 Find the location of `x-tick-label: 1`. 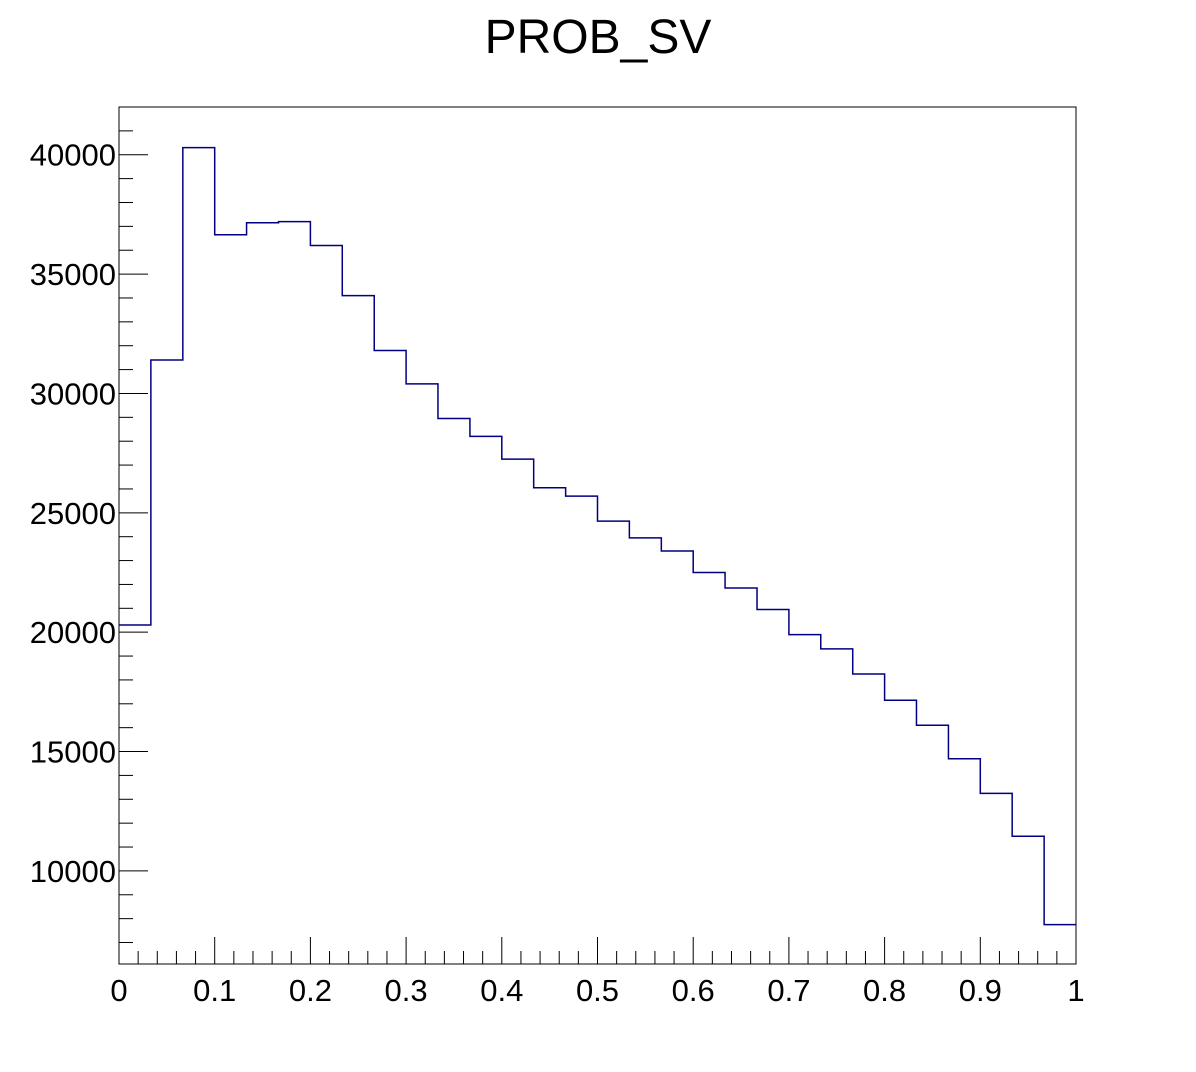

x-tick-label: 1 is located at coordinates (1075, 990).